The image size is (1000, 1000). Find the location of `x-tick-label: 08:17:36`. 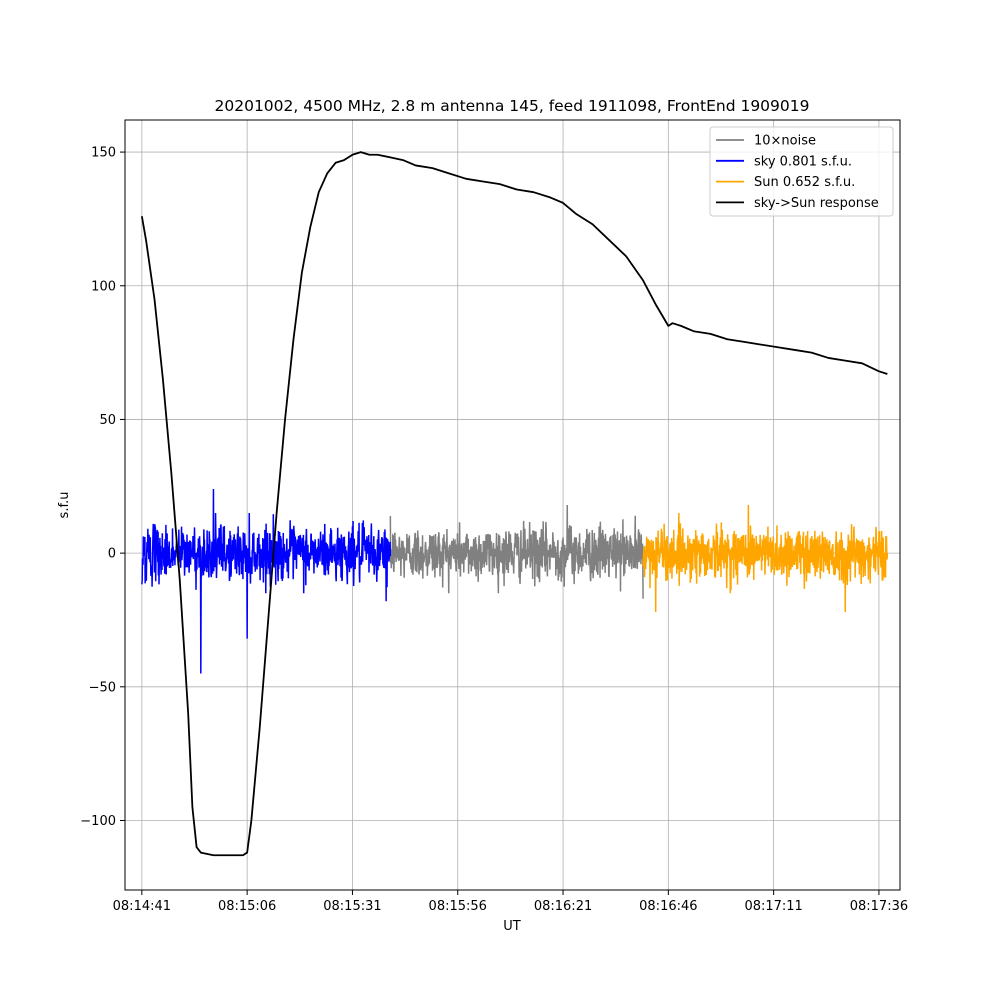

x-tick-label: 08:17:36 is located at coordinates (879, 906).